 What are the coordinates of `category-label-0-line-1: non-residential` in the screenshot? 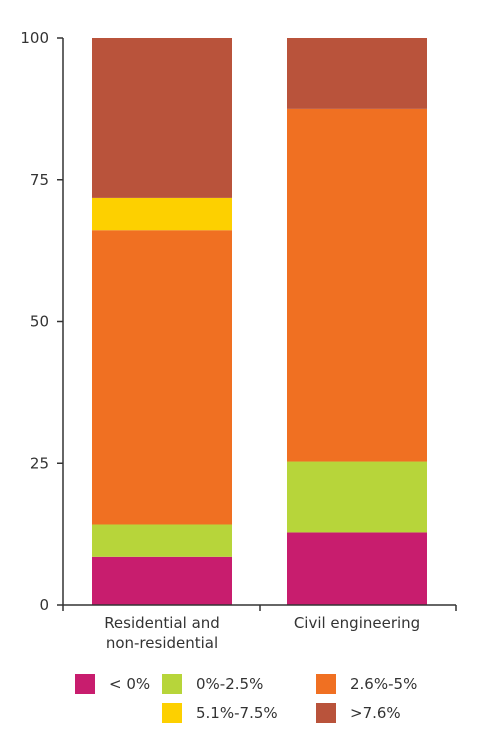 It's located at (162, 643).